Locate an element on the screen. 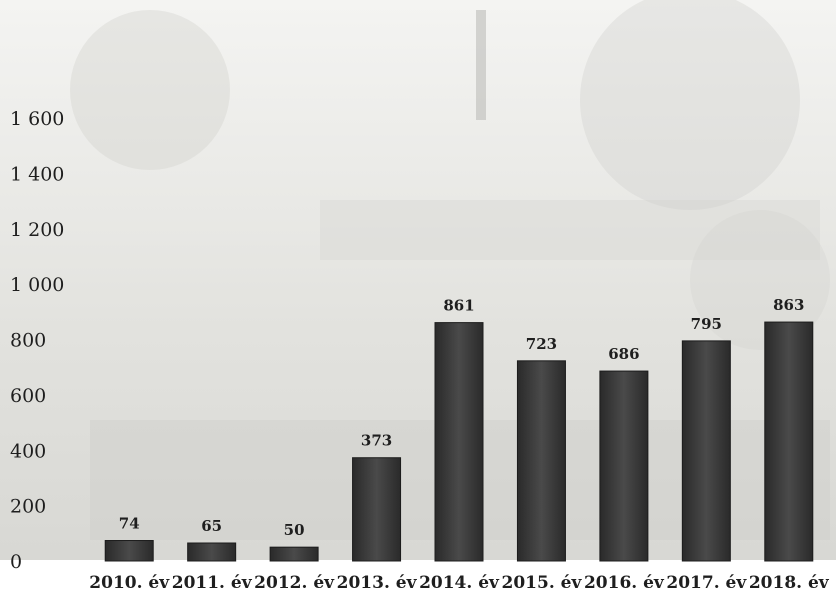 The image size is (836, 602). bar-value-label: 50 is located at coordinates (294, 530).